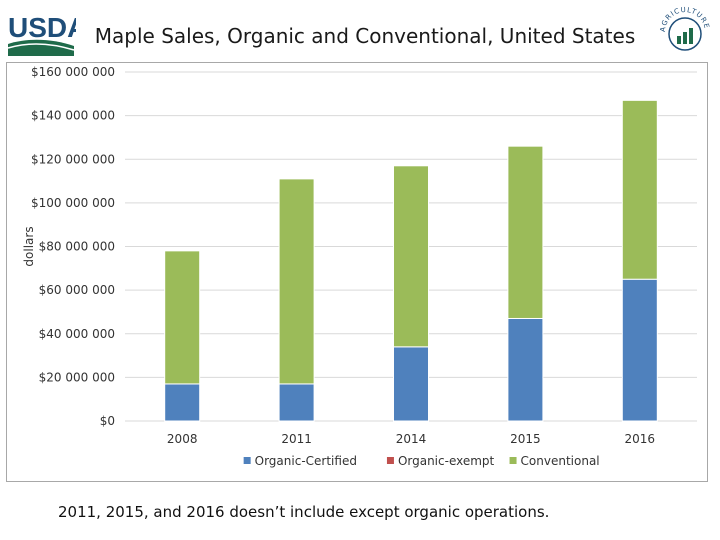  What do you see at coordinates (306, 461) in the screenshot?
I see `legend-entry: Organic-Certified` at bounding box center [306, 461].